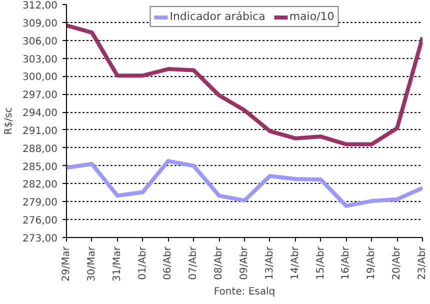 This screenshot has width=430, height=304. What do you see at coordinates (372, 263) in the screenshot?
I see `x-tick-label: 19/Abr` at bounding box center [372, 263].